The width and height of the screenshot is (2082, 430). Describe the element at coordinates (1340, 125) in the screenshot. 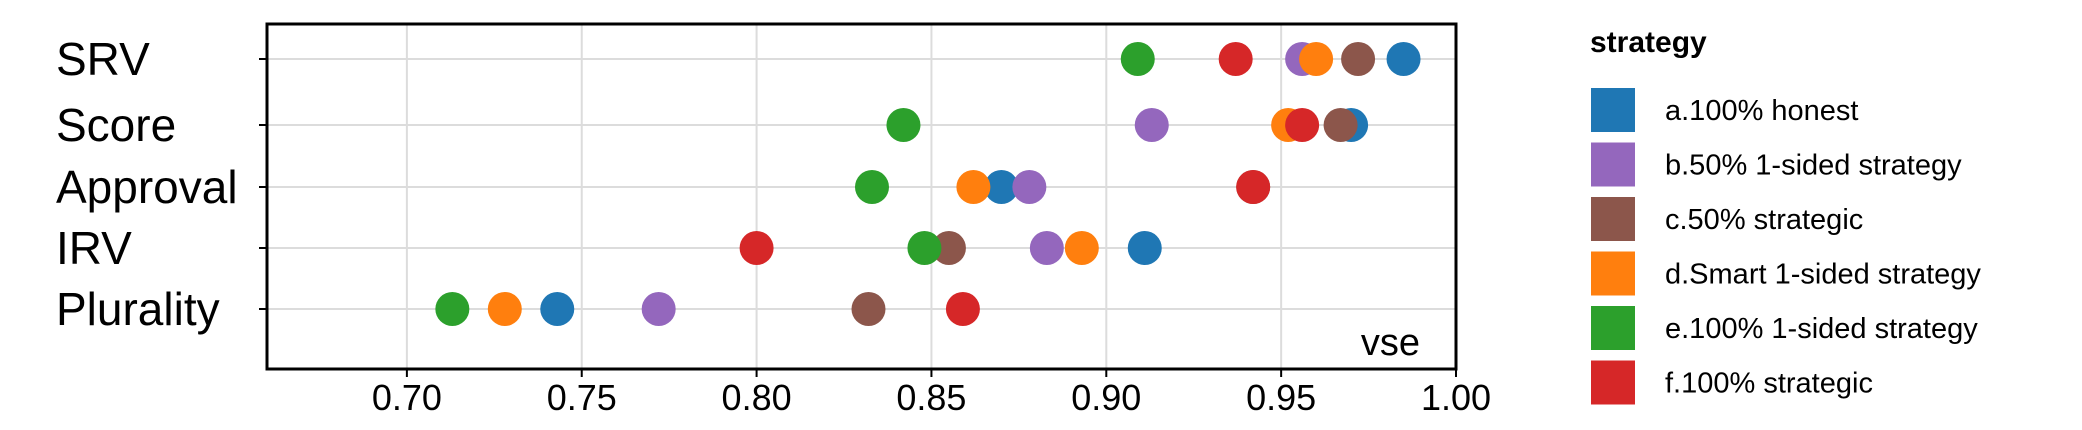

I see `point-2-score` at that location.